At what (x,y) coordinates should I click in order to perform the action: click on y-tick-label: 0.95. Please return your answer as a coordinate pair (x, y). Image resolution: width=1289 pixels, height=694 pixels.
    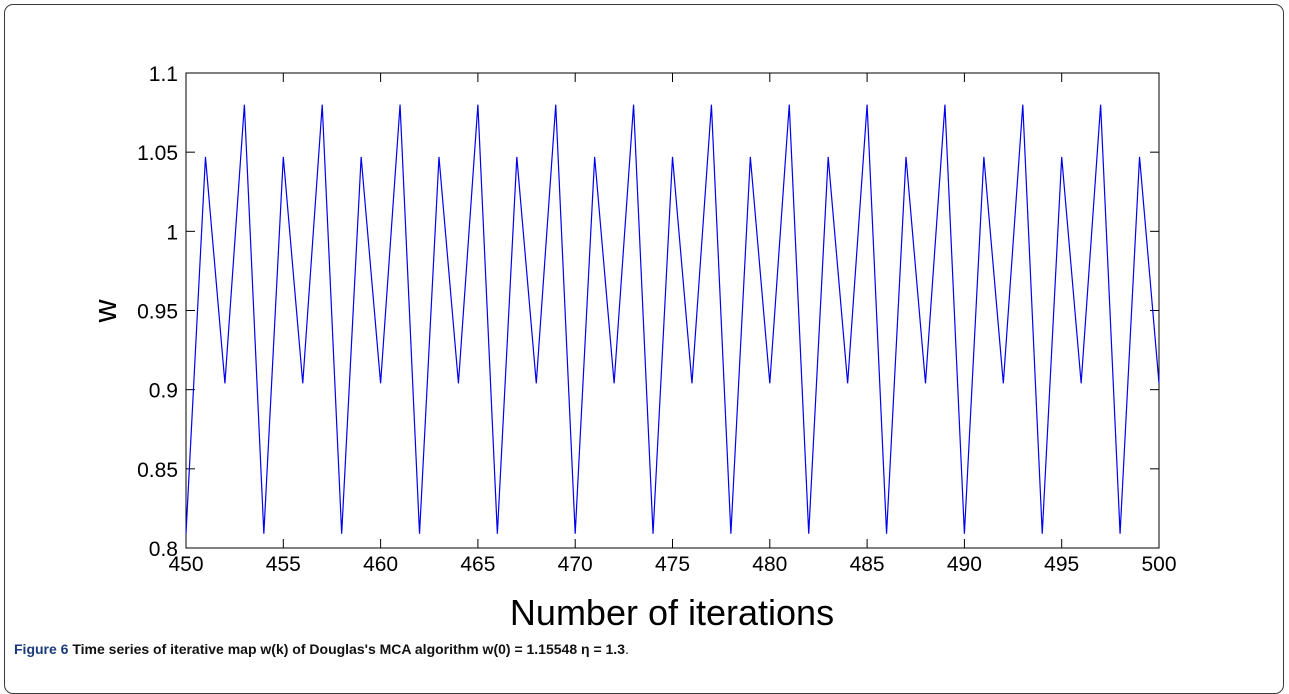
    Looking at the image, I should click on (157, 312).